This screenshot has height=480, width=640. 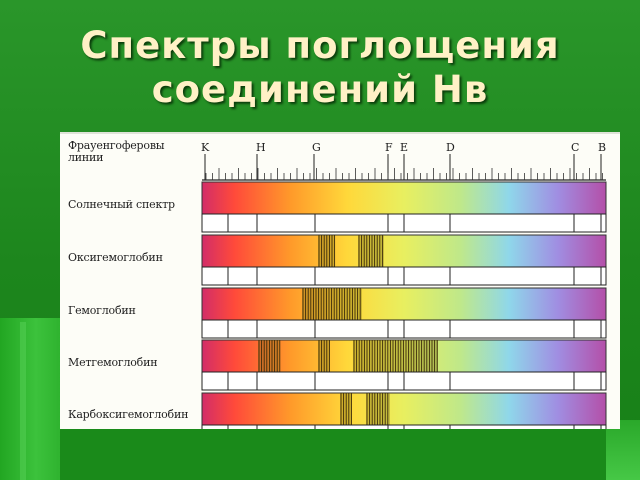 What do you see at coordinates (115, 257) in the screenshot?
I see `row-label-oxyhemoglobin: Оксигемоглобин` at bounding box center [115, 257].